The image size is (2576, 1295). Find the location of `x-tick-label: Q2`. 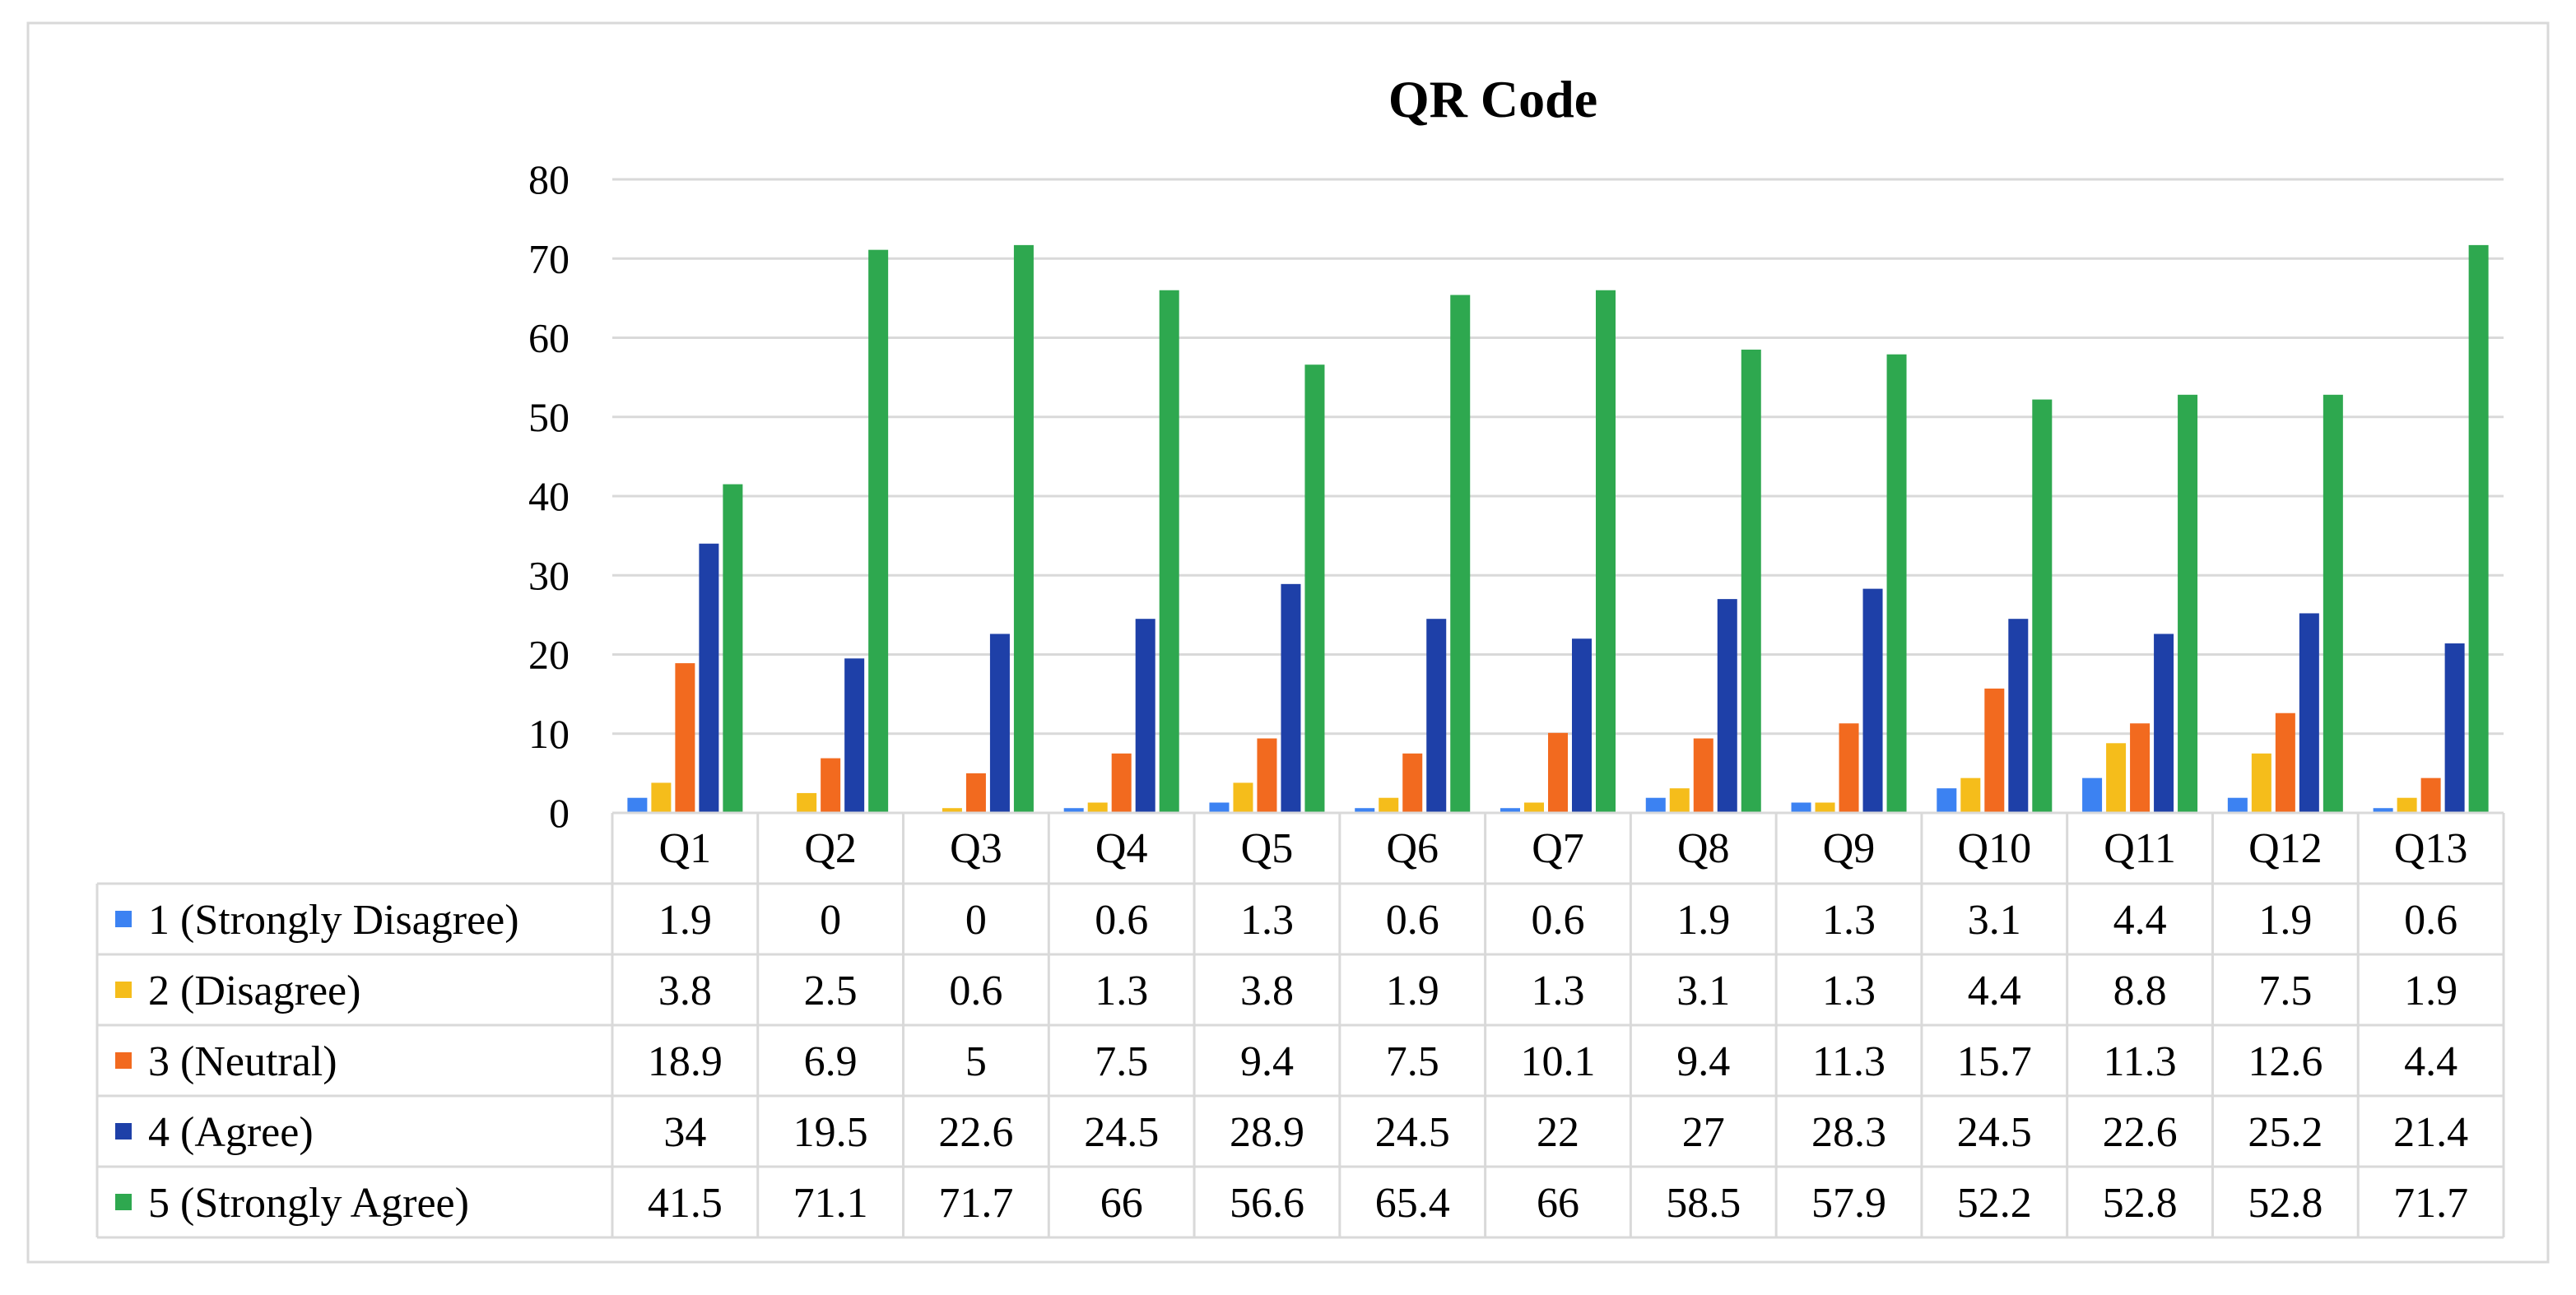

x-tick-label: Q2 is located at coordinates (830, 848).